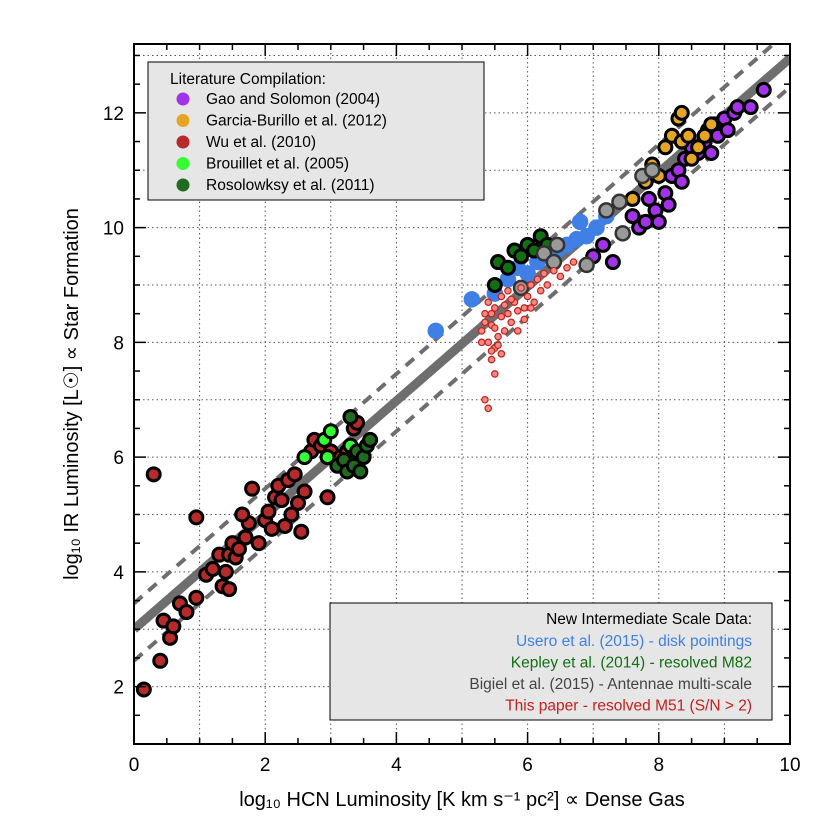 The image size is (830, 830). Describe the element at coordinates (628, 706) in the screenshot. I see `legend-label: This paper - resolved M51 (S/N > 2)` at that location.